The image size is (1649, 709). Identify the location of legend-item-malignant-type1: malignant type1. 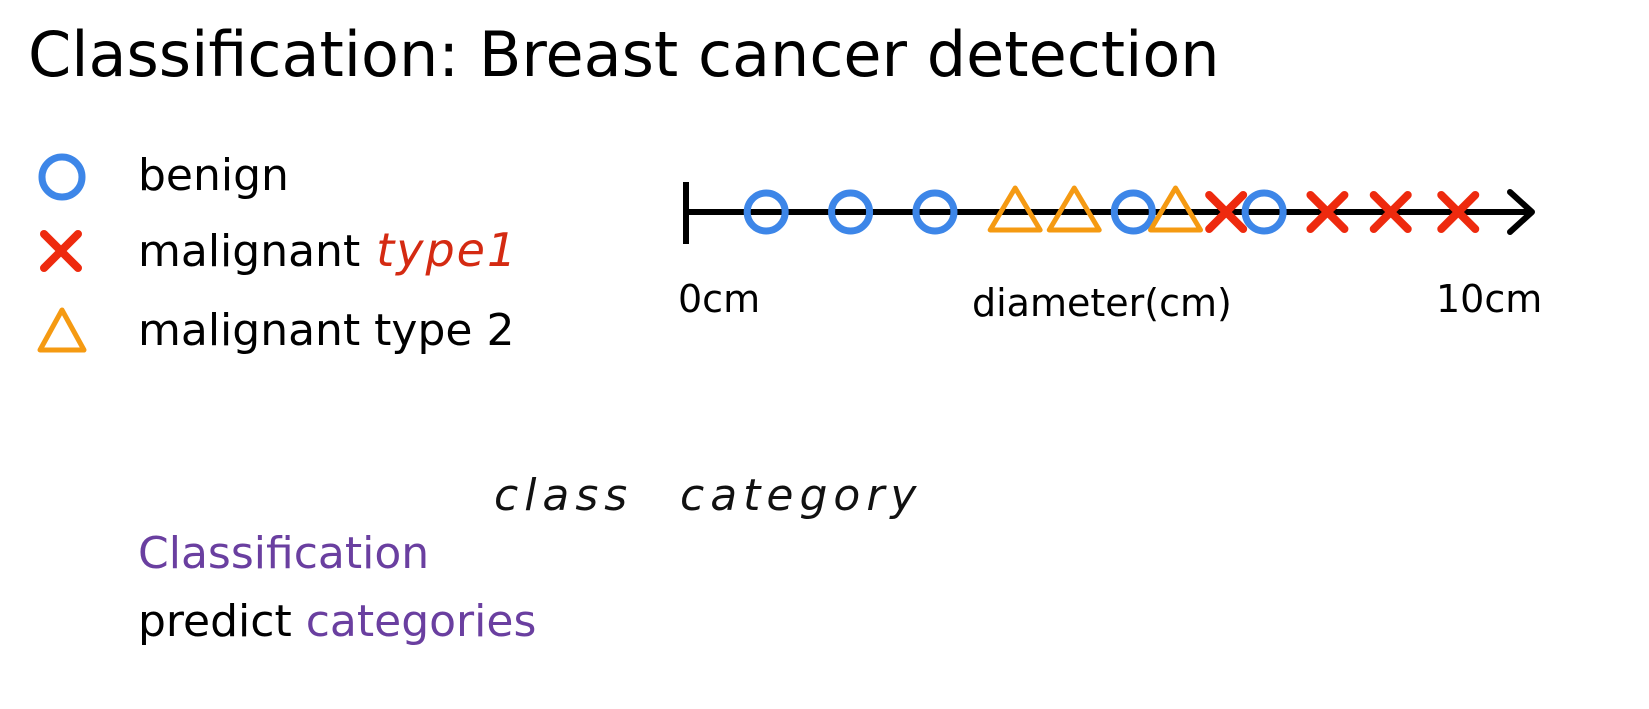
(310, 250).